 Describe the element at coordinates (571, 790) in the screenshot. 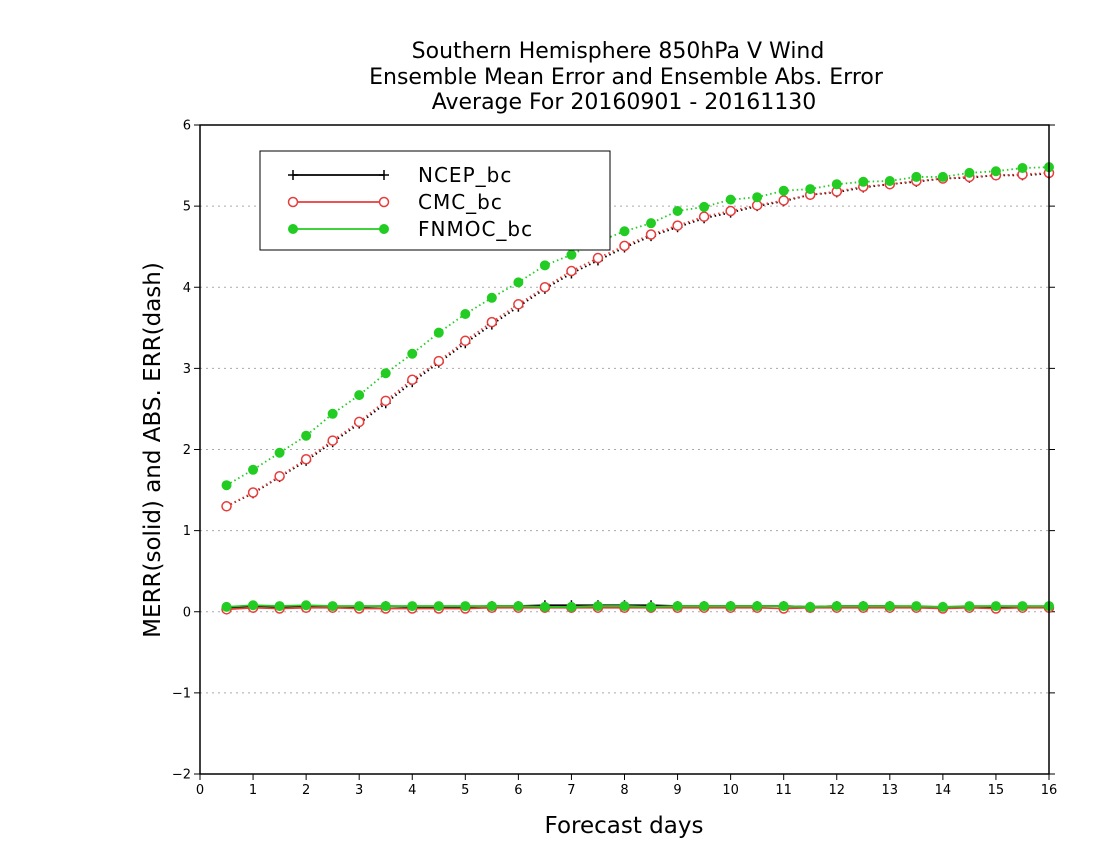

I see `x-tick-label: 7` at that location.